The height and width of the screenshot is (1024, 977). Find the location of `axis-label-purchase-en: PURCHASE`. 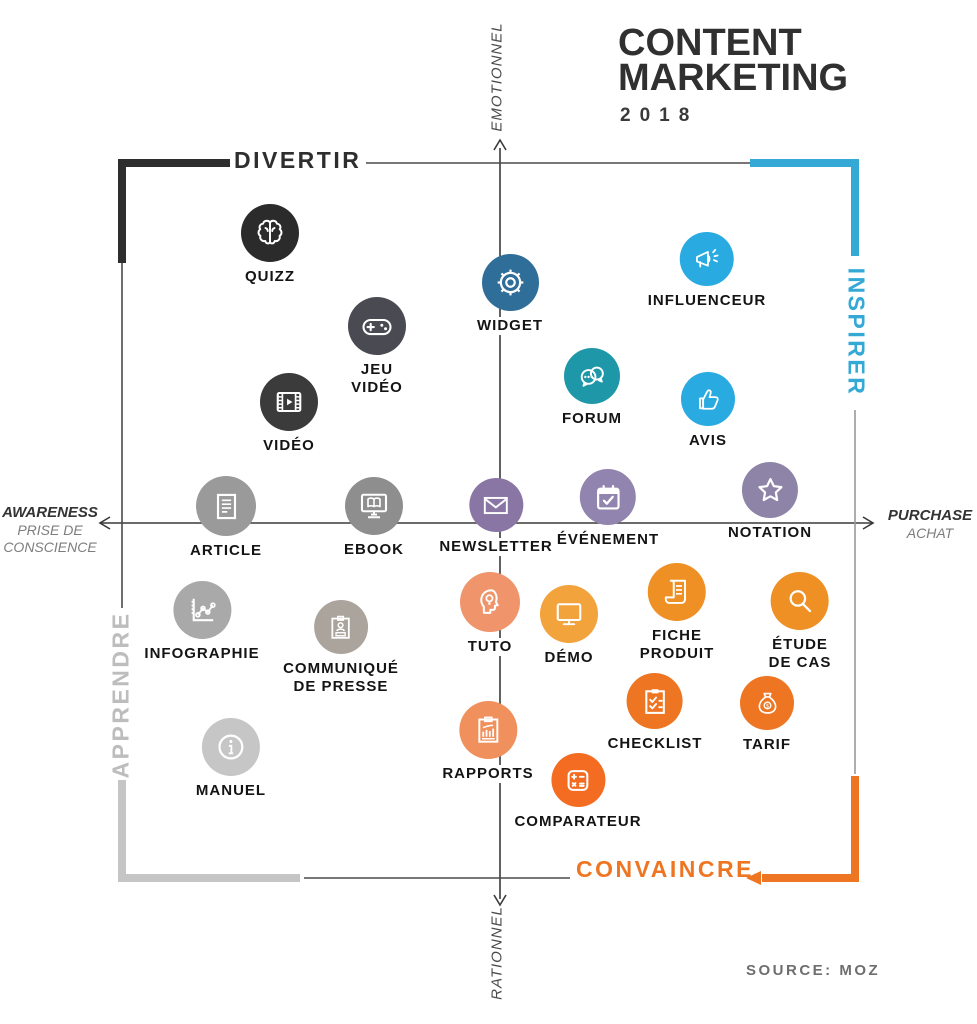

axis-label-purchase-en: PURCHASE is located at coordinates (930, 515).